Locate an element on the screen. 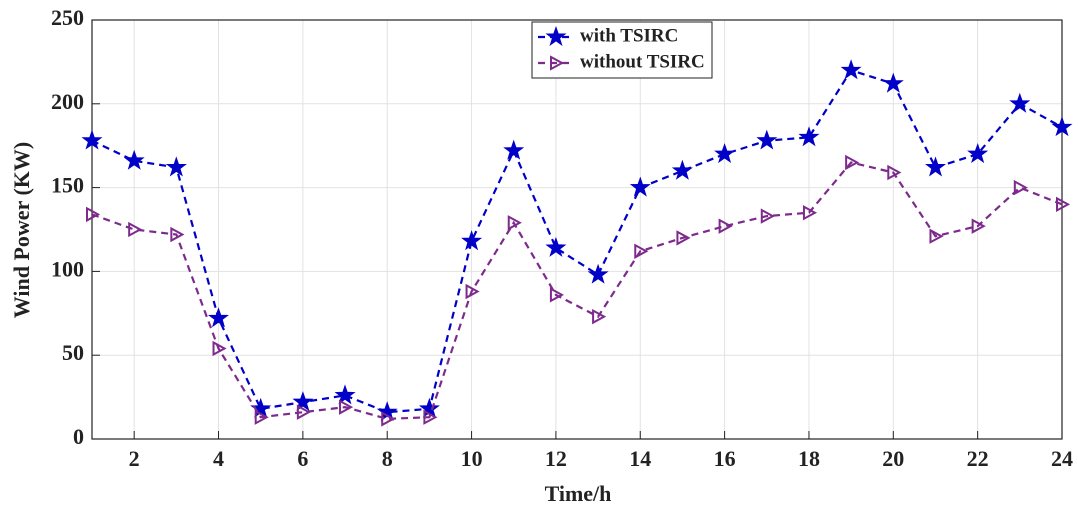 The width and height of the screenshot is (1078, 512). x-tick-label: 16 is located at coordinates (725, 458).